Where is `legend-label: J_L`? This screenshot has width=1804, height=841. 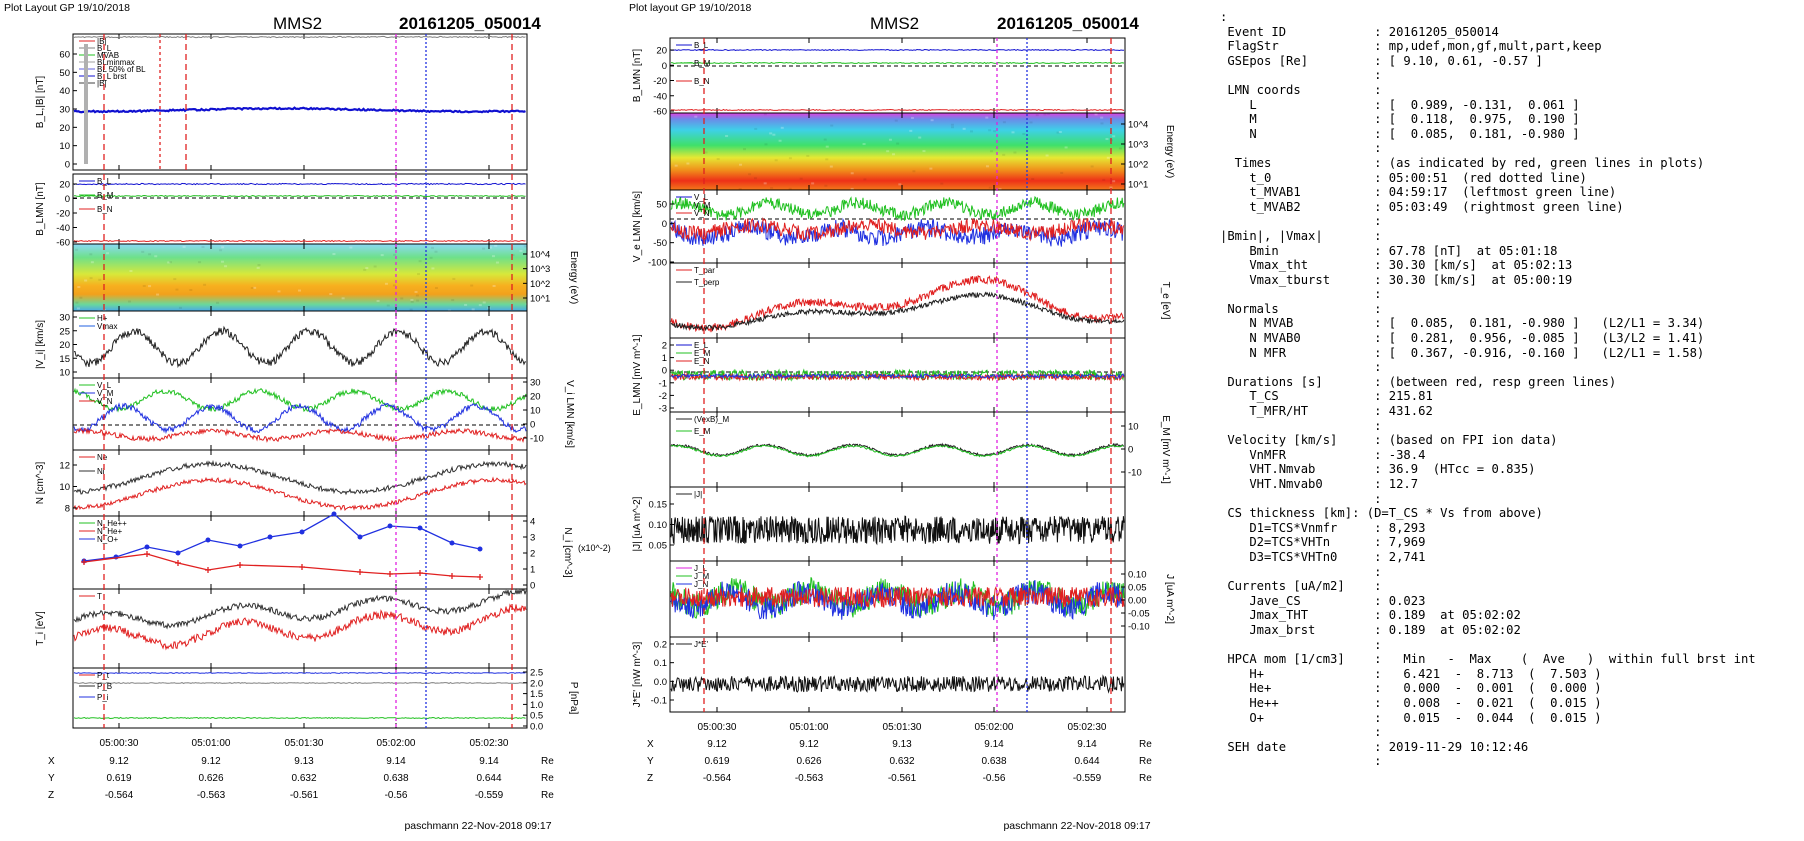 legend-label: J_L is located at coordinates (700, 568).